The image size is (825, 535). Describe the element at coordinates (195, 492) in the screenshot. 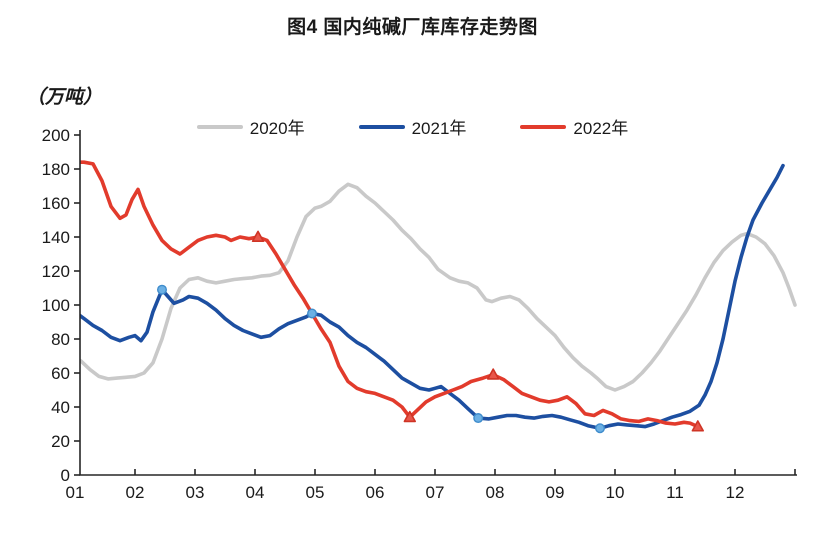

I see `x-tick-label: 03` at that location.